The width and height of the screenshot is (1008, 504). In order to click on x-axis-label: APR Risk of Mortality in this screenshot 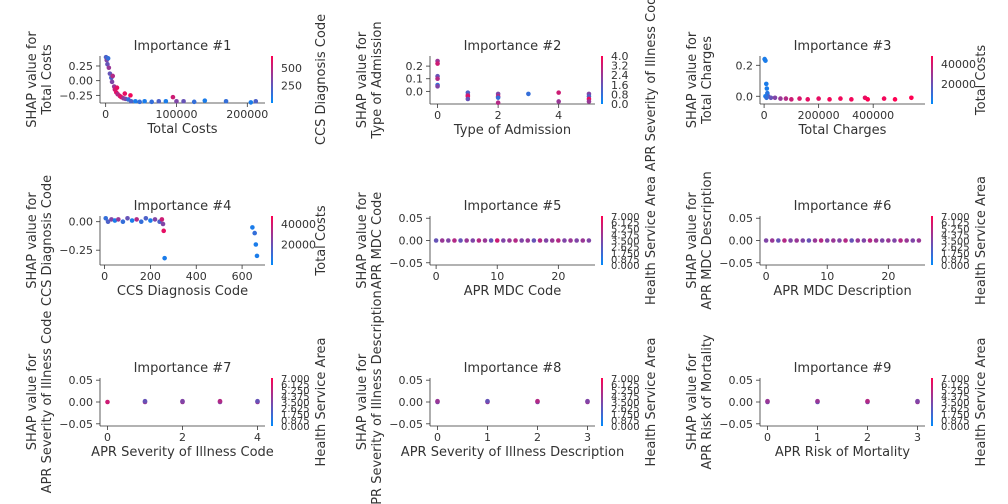, I will do `click(843, 452)`.